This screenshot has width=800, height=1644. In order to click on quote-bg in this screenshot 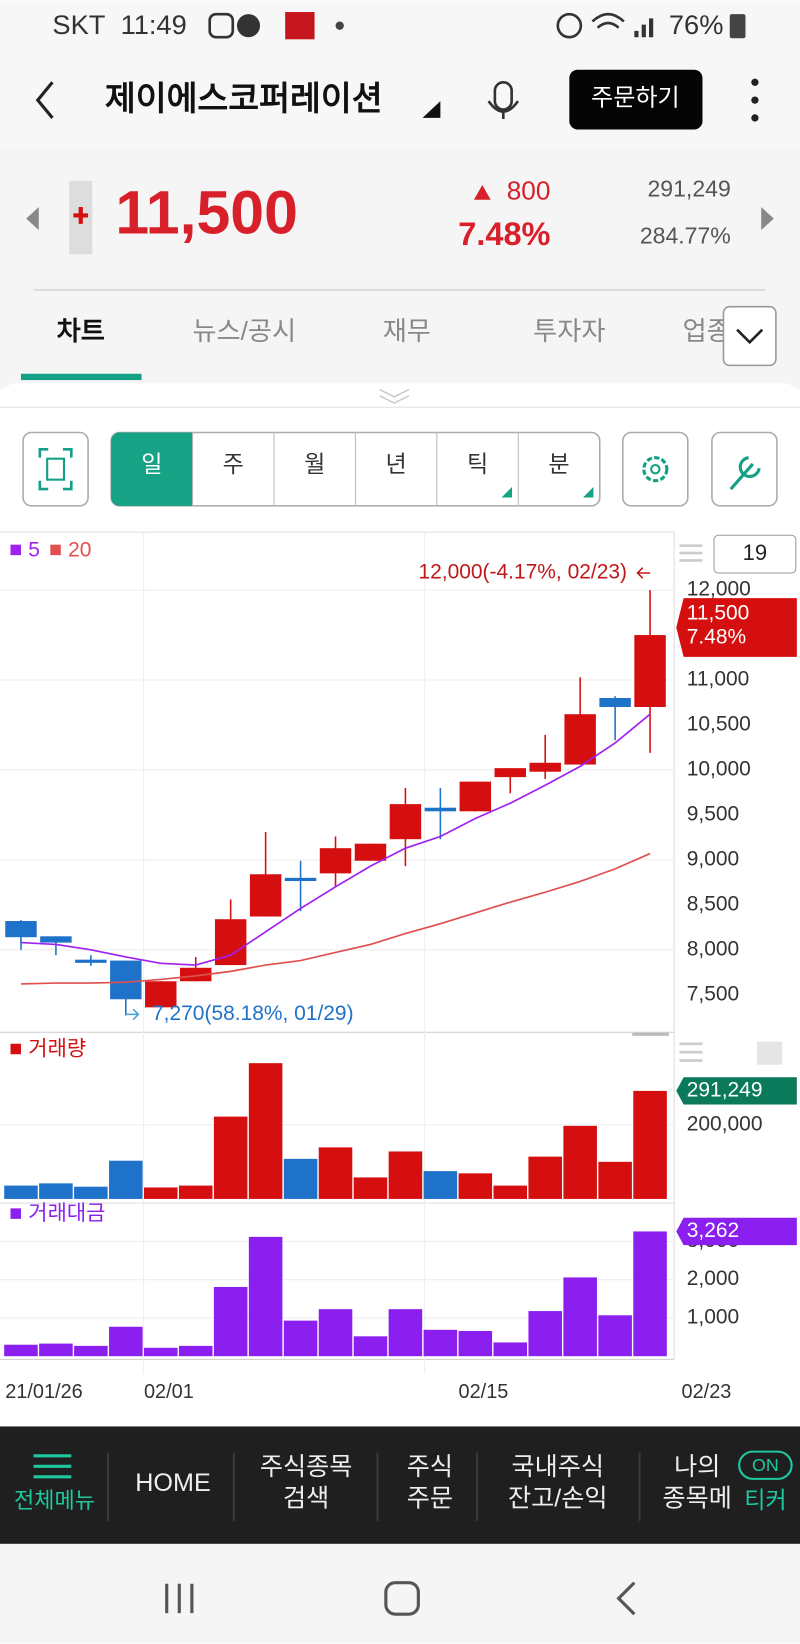, I will do `click(400, 268)`.